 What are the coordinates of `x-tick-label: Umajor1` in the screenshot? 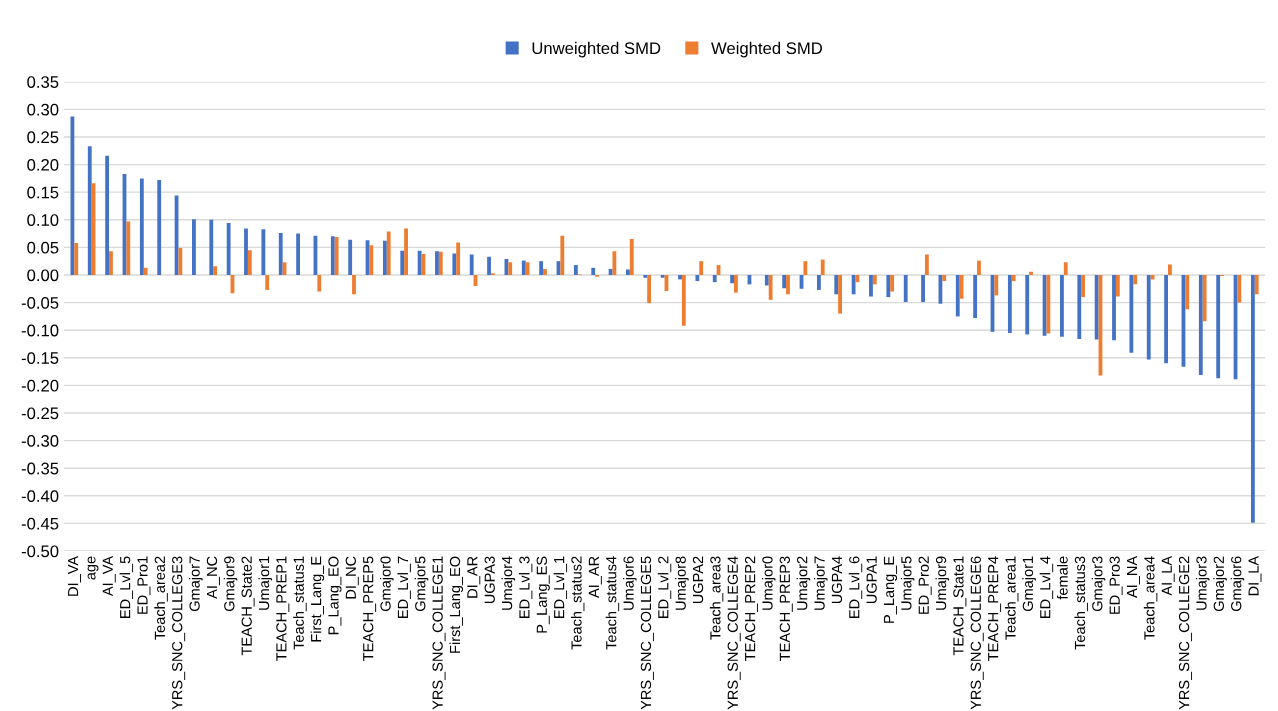 It's located at (265, 583).